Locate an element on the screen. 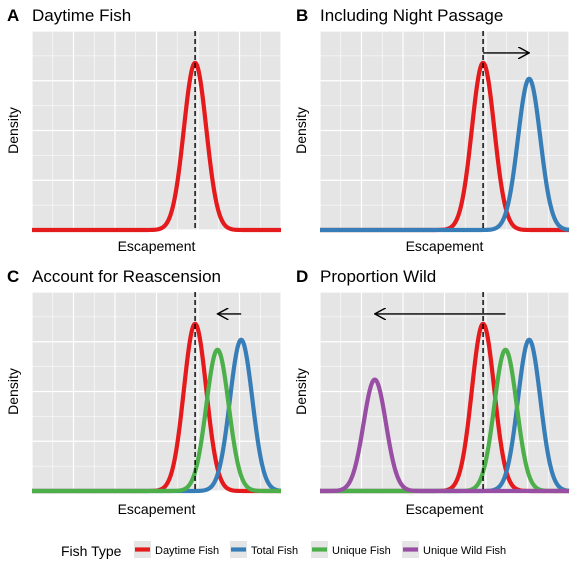 The width and height of the screenshot is (576, 576). legend-item: Unique Fish is located at coordinates (351, 549).